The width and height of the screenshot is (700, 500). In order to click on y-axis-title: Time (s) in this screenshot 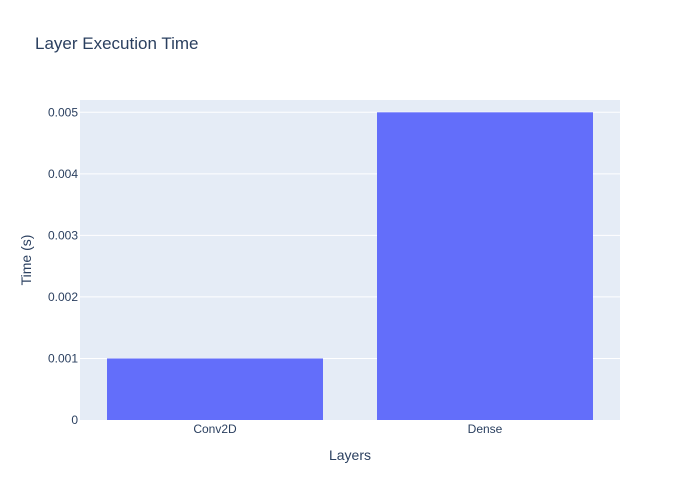, I will do `click(26, 260)`.